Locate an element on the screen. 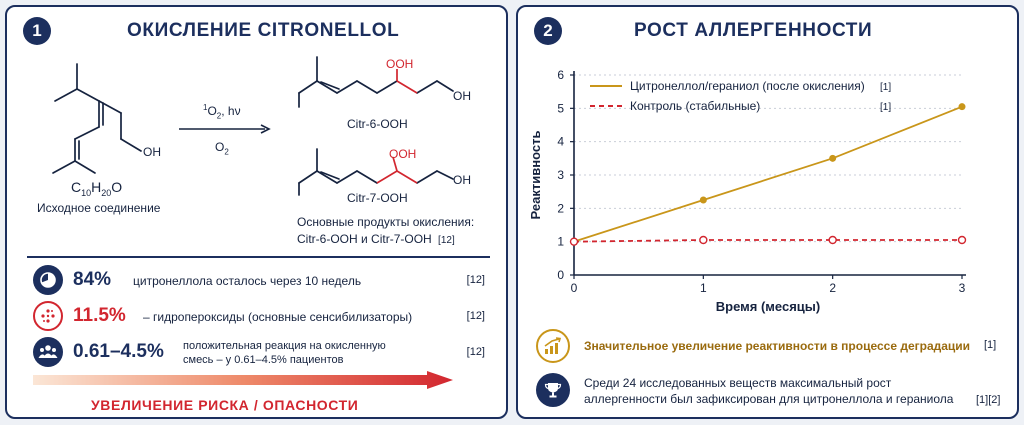  reaction-reagent-top: 1O2, hν is located at coordinates (222, 112).